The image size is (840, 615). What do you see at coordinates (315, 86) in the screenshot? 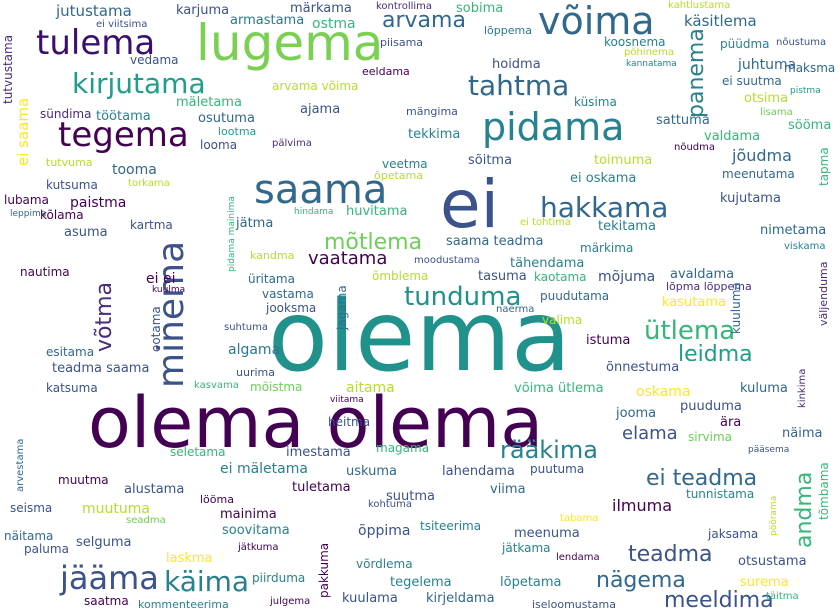
I see `word: arvama võima` at bounding box center [315, 86].